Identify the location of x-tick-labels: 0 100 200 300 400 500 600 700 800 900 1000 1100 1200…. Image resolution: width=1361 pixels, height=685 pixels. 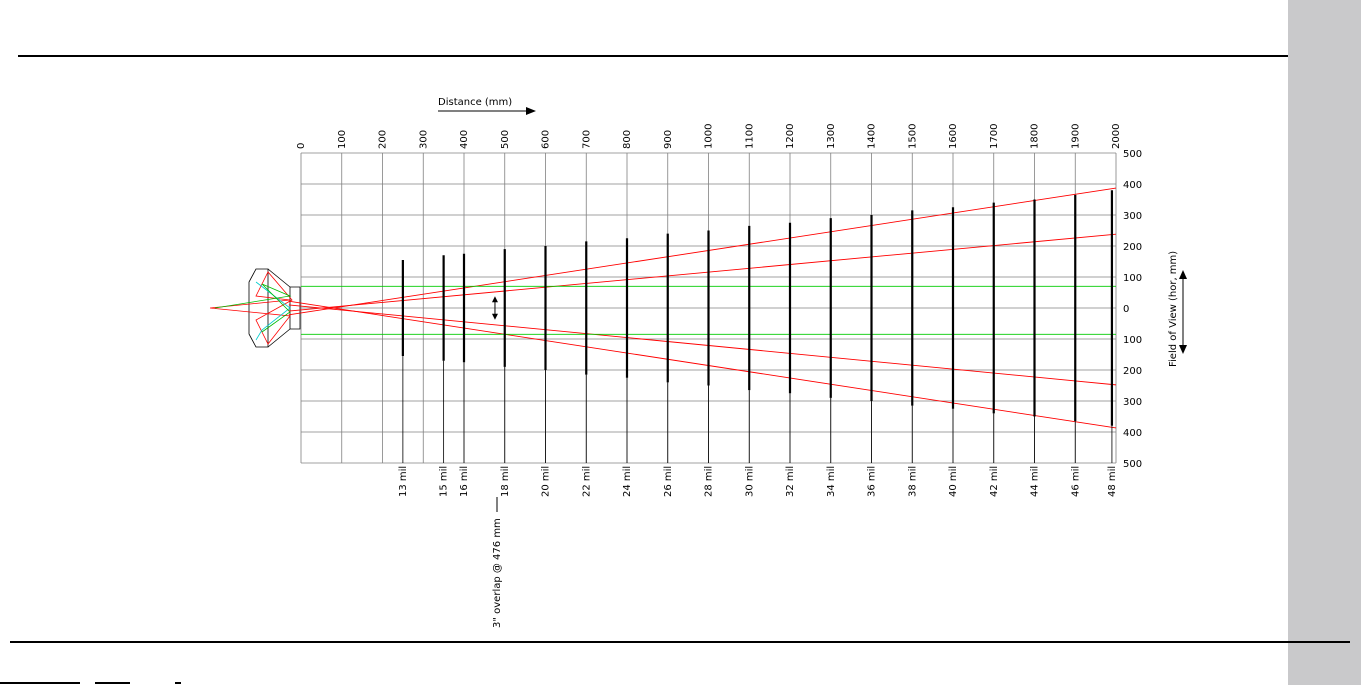
(709, 136).